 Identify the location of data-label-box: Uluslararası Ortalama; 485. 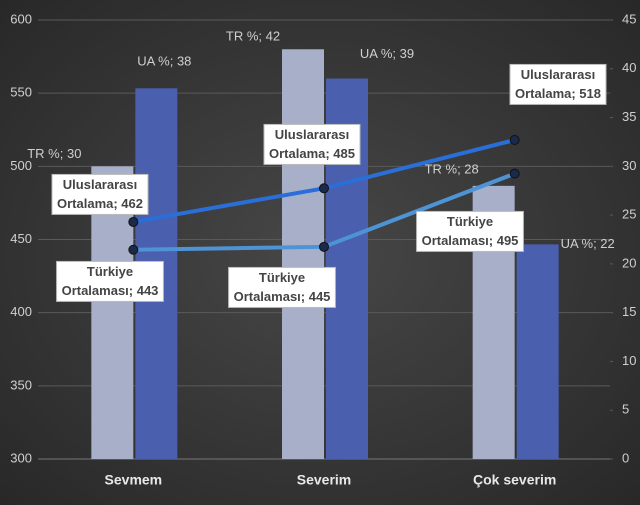
(312, 144).